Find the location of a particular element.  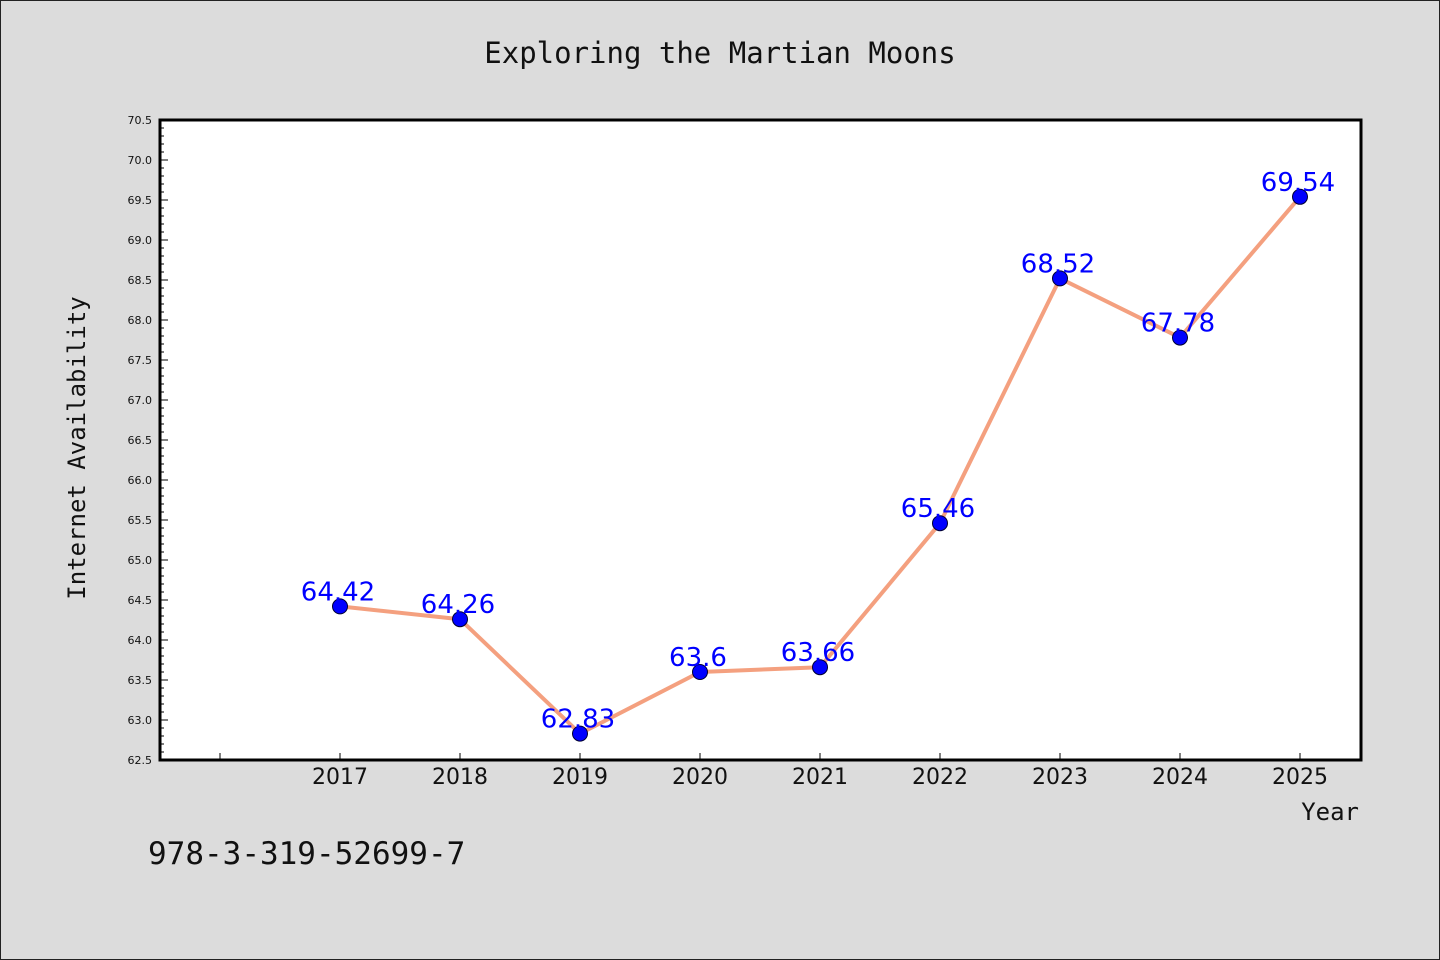

footer-code: 978-3-319-52699-7 is located at coordinates (306, 854).